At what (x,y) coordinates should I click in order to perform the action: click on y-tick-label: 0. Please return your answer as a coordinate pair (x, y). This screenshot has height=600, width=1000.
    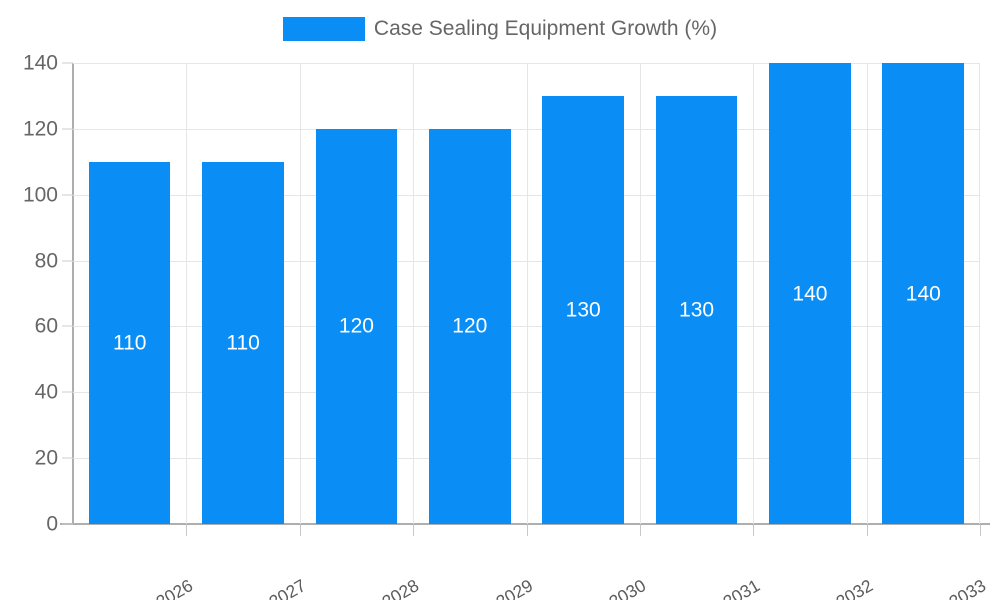
    Looking at the image, I should click on (52, 524).